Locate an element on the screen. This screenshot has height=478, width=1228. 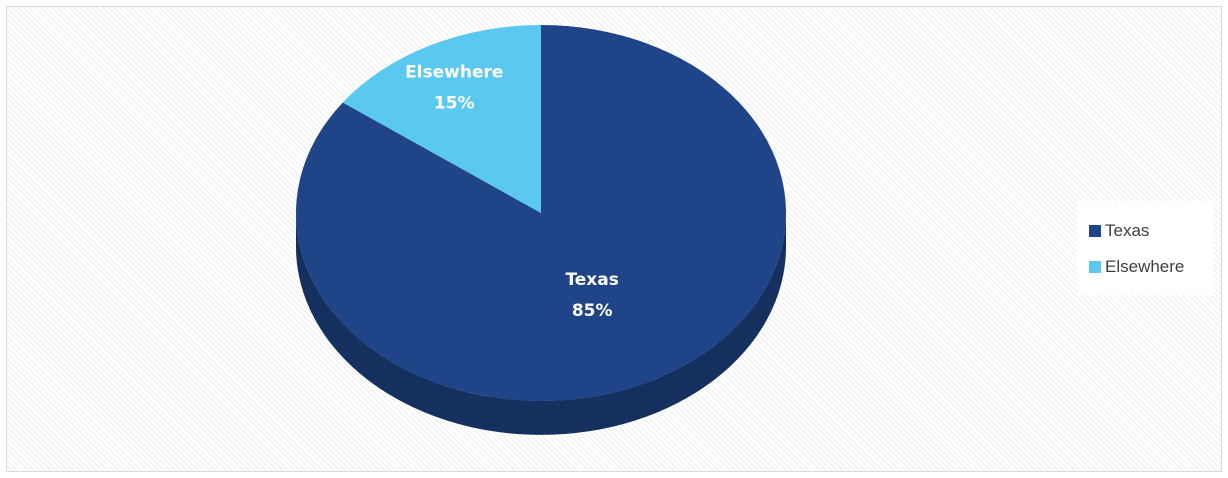
pie-data-labels: Texas 85% Elsewhere 15% is located at coordinates (512, 191).